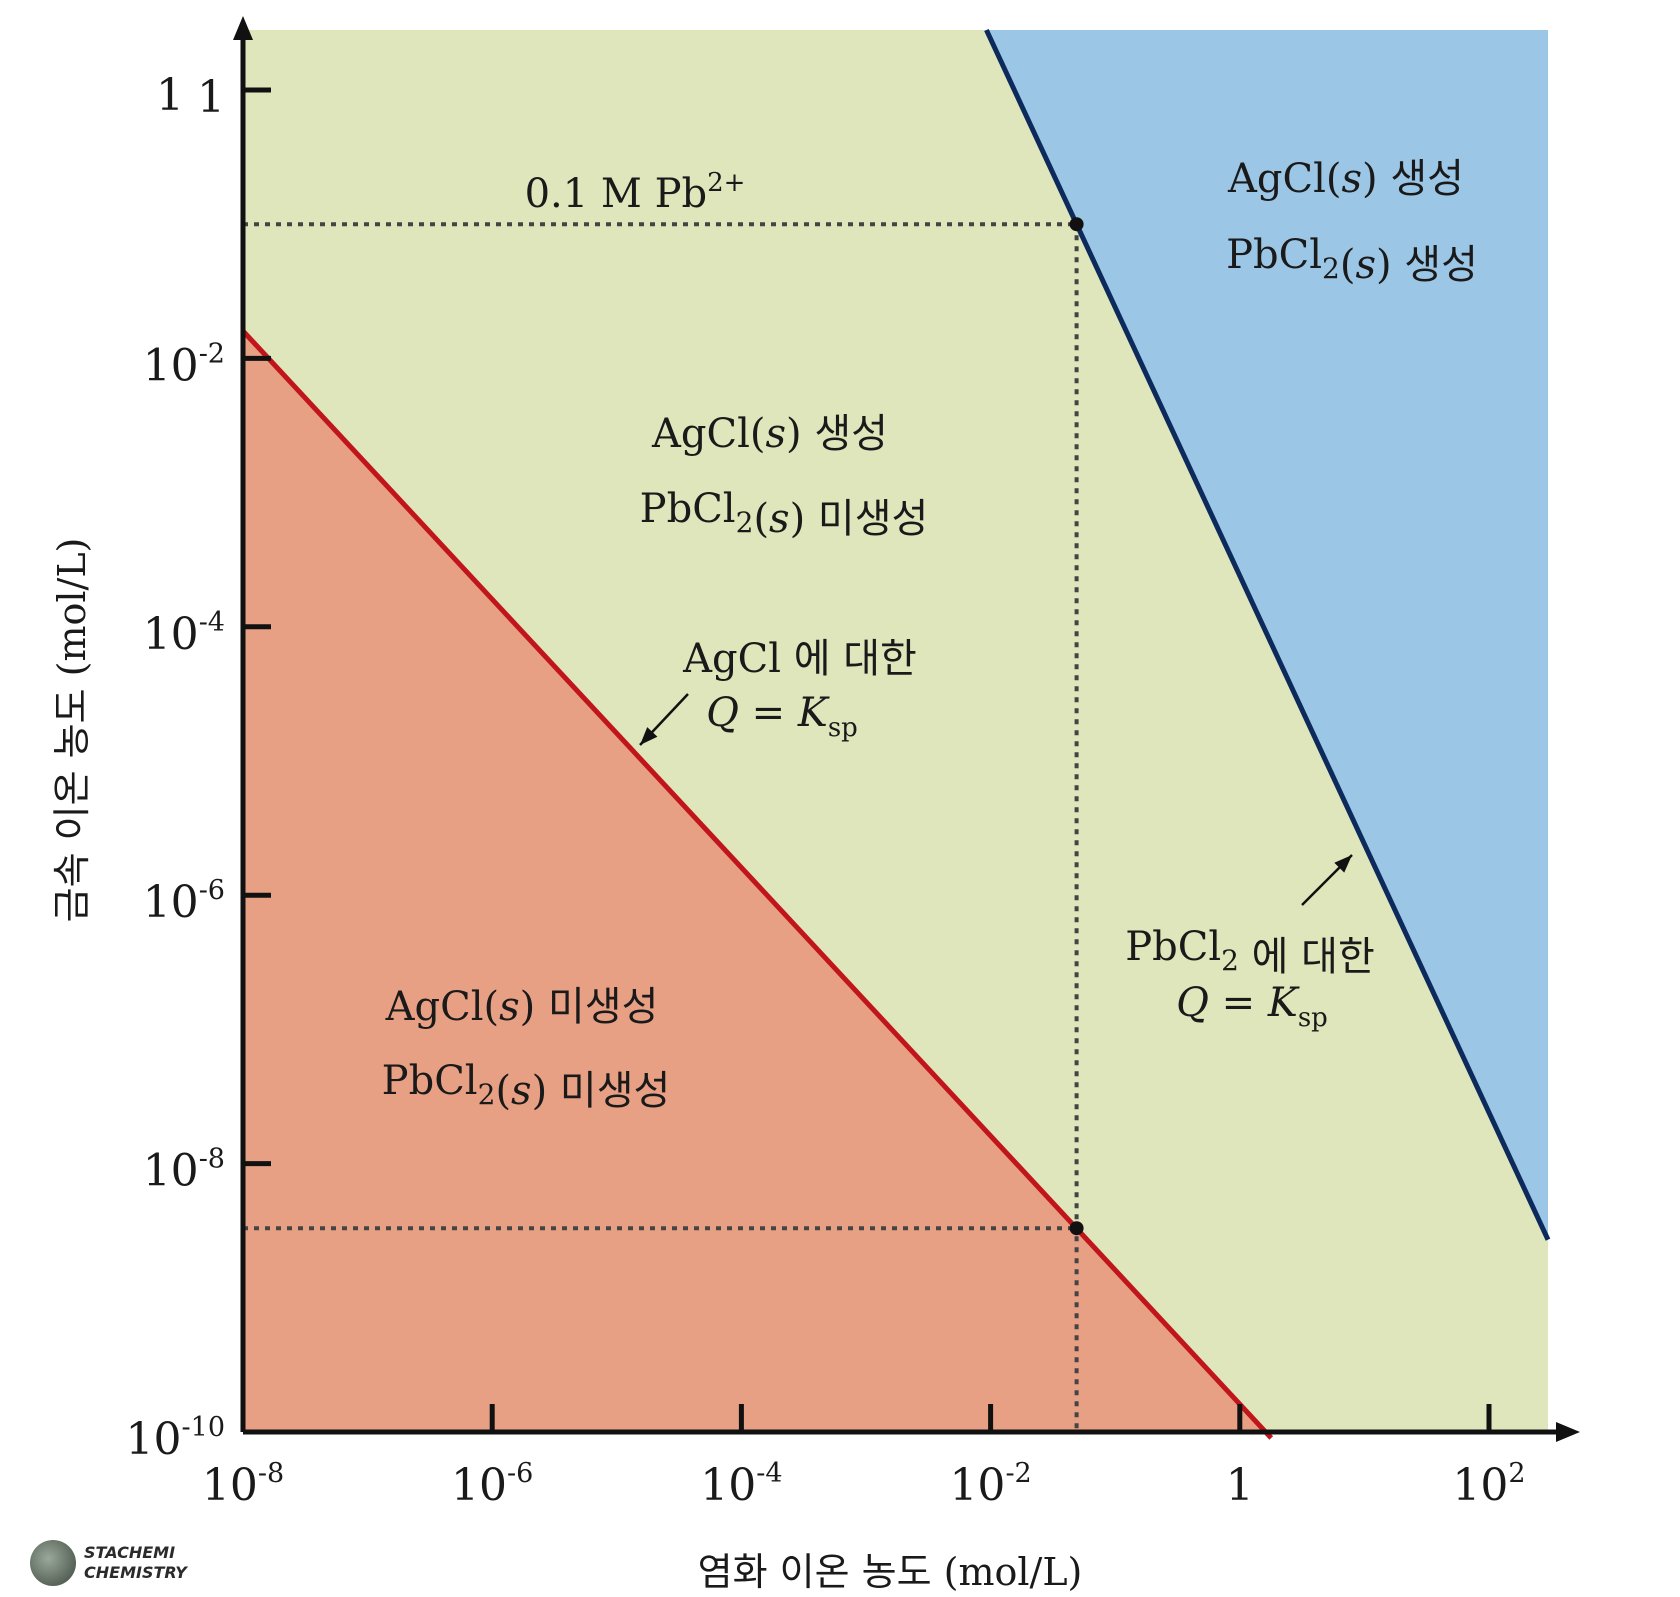 This screenshot has height=1597, width=1680. I want to click on x-tick-label: 10⁻⁴, so click(741, 1484).